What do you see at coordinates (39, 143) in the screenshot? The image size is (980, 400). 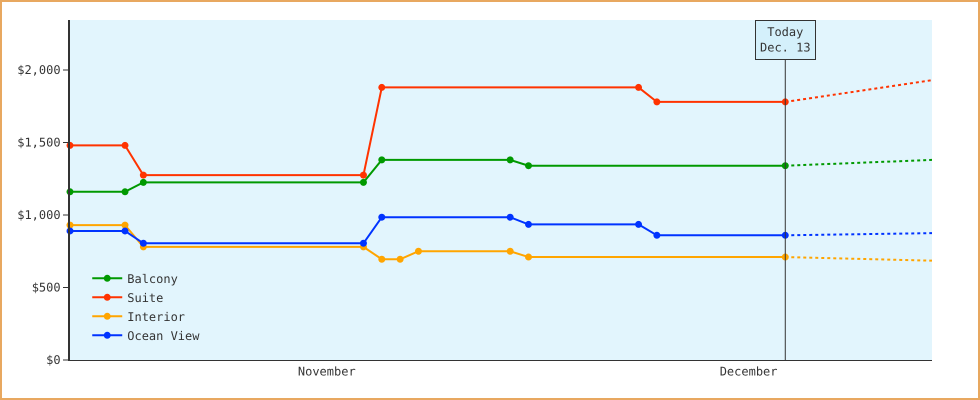 I see `y-tick-label: $1,500` at bounding box center [39, 143].